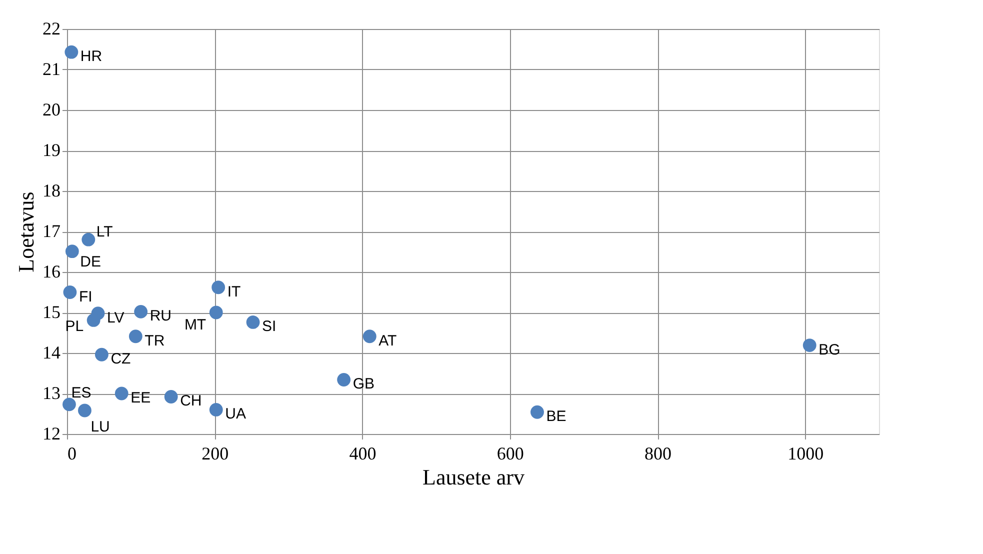 This screenshot has height=554, width=983. What do you see at coordinates (51, 352) in the screenshot?
I see `y-tick-label: 14` at bounding box center [51, 352].